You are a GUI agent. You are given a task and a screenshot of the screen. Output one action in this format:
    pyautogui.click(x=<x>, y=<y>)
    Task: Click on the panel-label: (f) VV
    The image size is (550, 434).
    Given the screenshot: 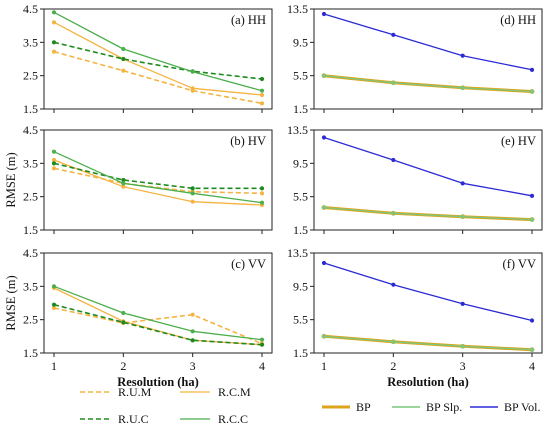 What is the action you would take?
    pyautogui.click(x=519, y=264)
    